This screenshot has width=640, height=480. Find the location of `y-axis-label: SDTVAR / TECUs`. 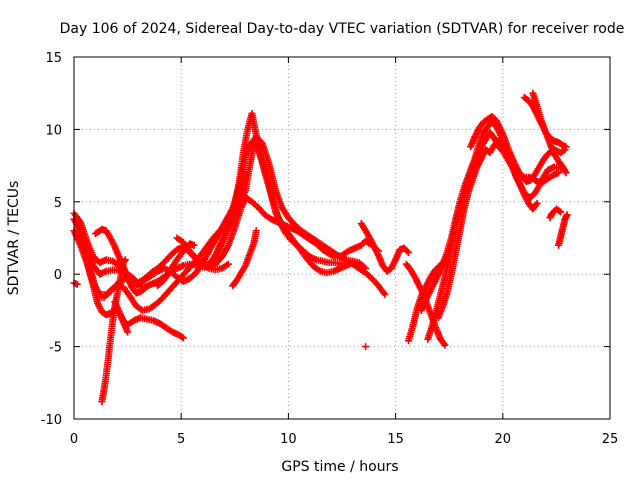

y-axis-label: SDTVAR / TECUs is located at coordinates (14, 238).